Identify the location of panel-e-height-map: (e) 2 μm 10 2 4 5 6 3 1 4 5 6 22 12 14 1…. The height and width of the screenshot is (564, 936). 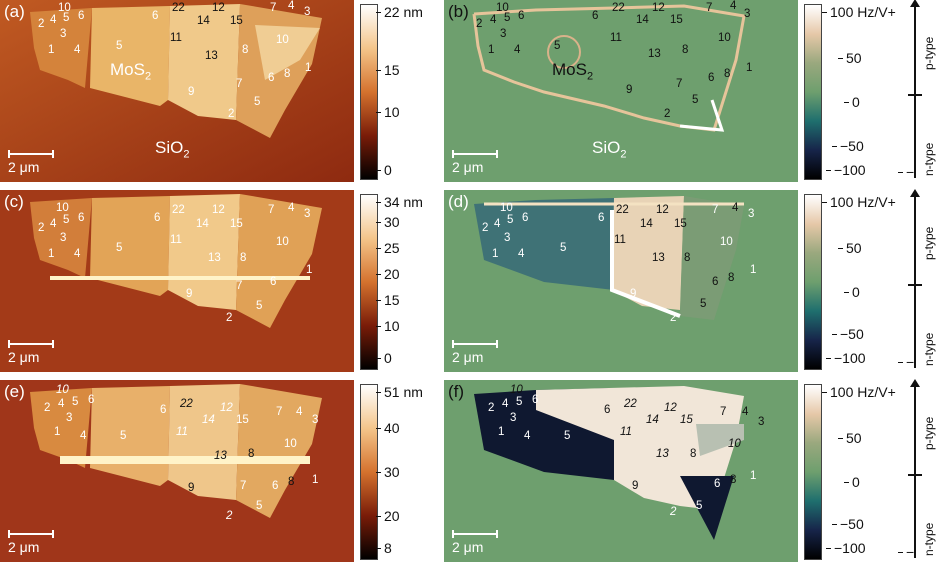
(177, 471).